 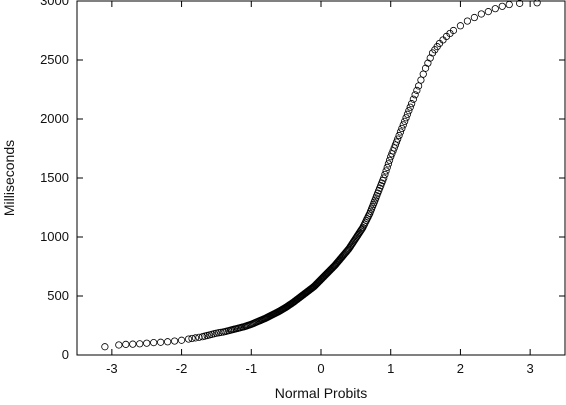 I want to click on y-tick-label: 2500, so click(x=54, y=59).